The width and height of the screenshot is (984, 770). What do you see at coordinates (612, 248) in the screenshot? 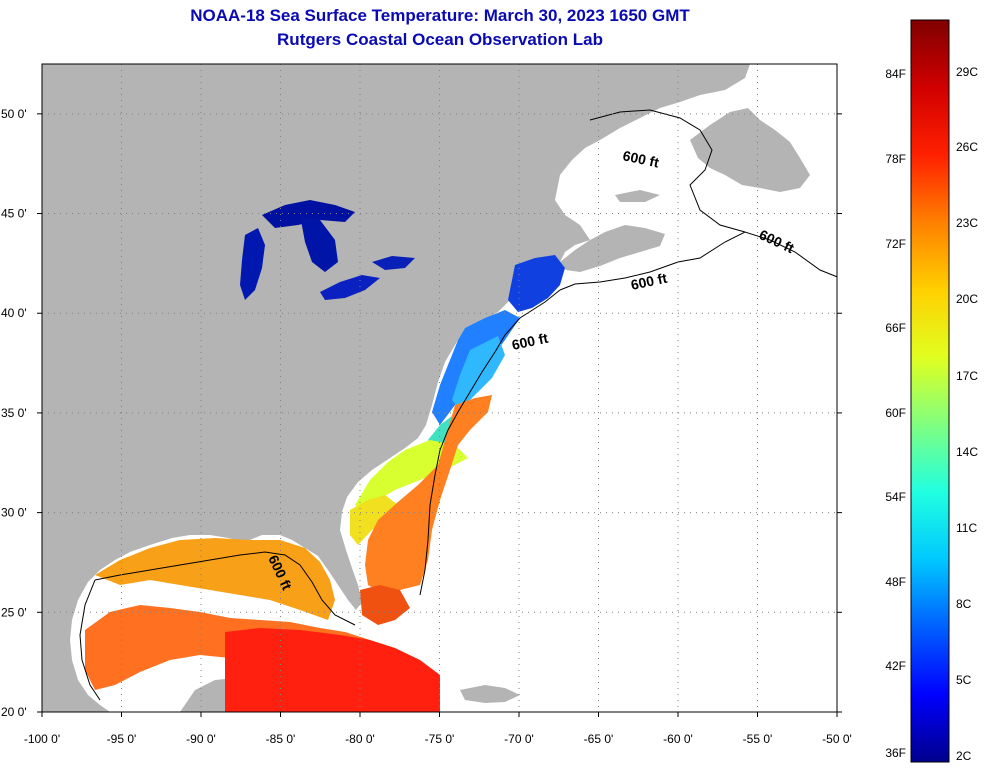
I see `nova-scotia-land` at bounding box center [612, 248].